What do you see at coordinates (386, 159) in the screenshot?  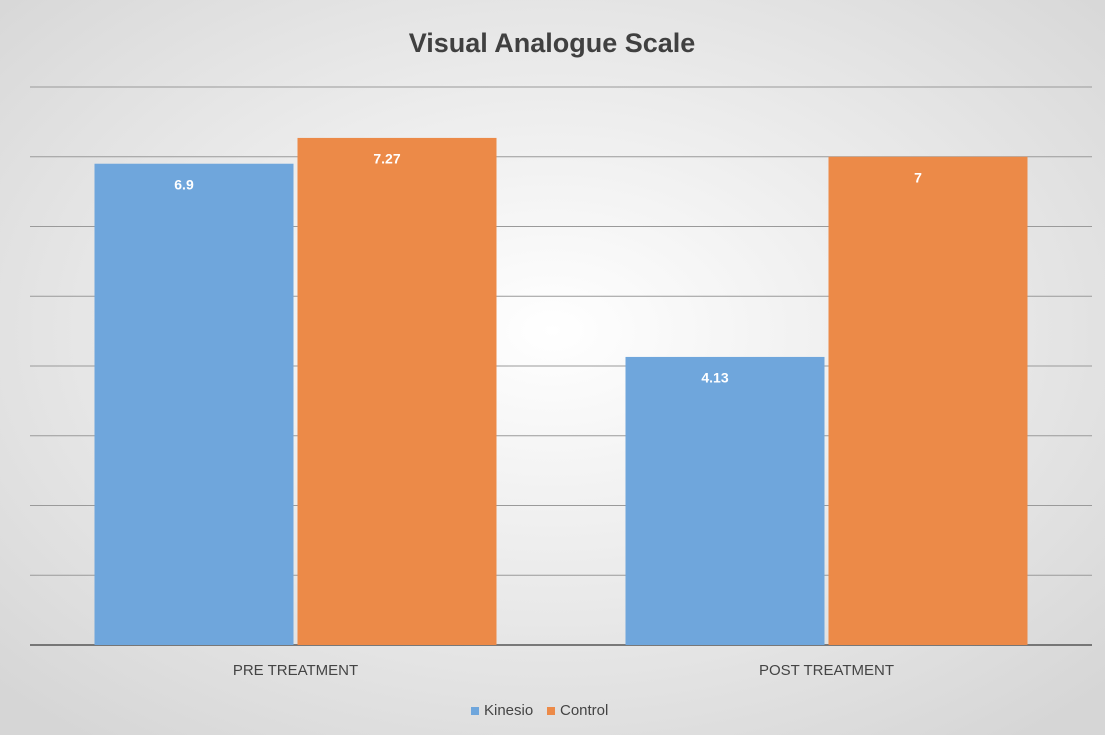 I see `value-label: 7.27` at bounding box center [386, 159].